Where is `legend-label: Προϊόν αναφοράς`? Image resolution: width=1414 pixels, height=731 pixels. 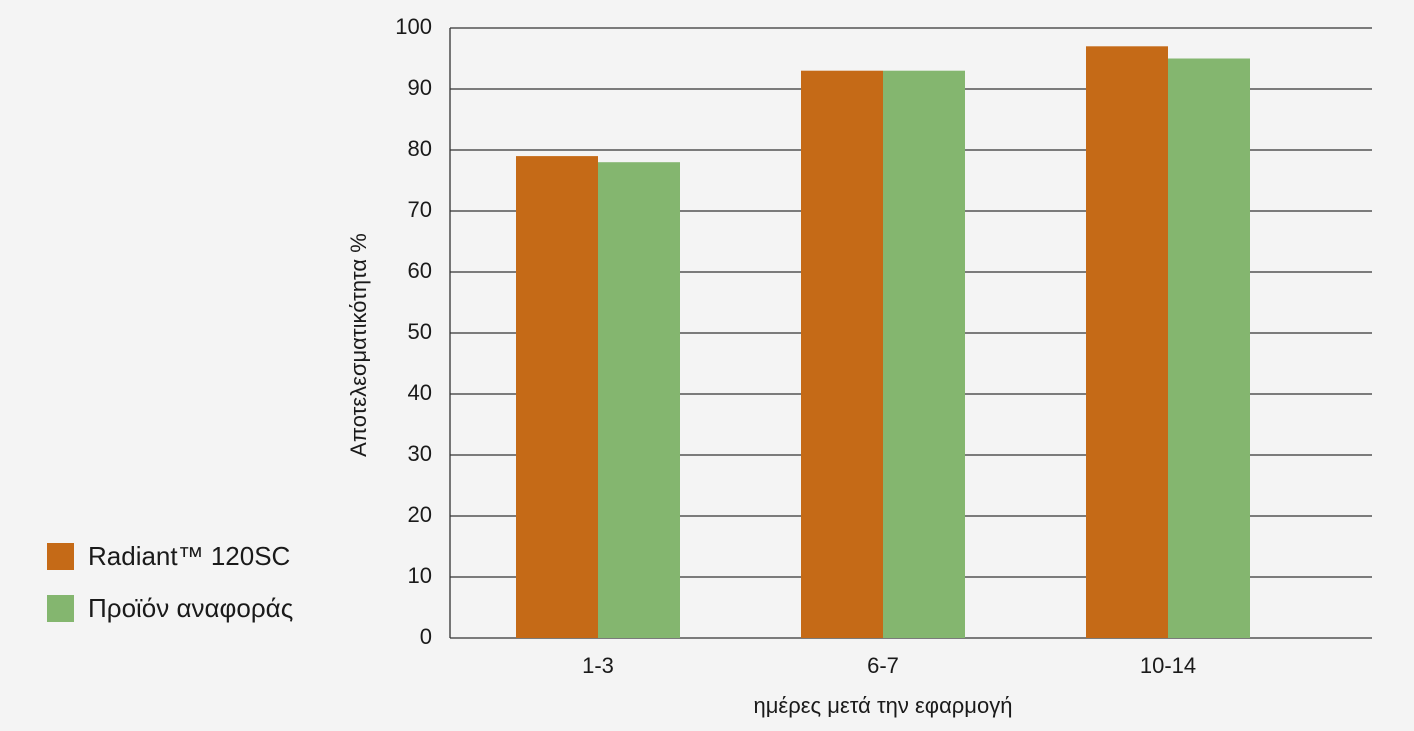 legend-label: Προϊόν αναφοράς is located at coordinates (190, 608).